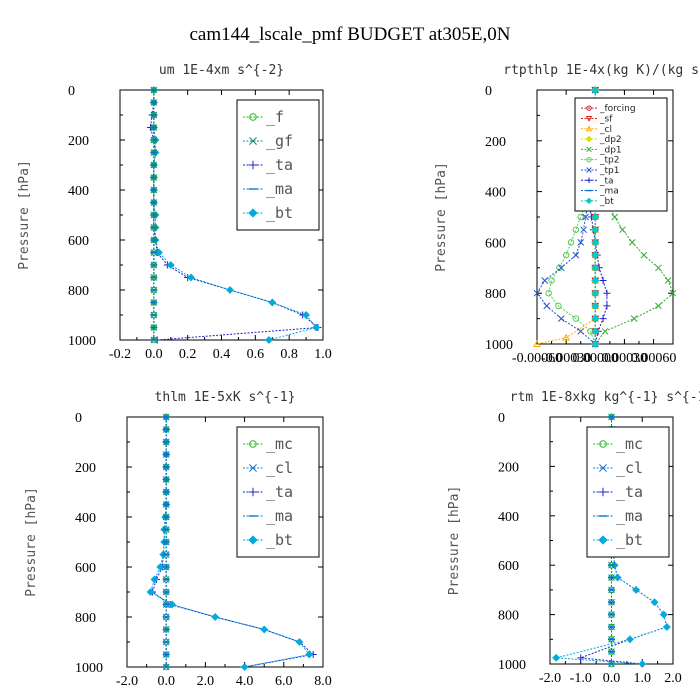 This screenshot has height=700, width=700. I want to click on x-tick-label: -1.0, so click(581, 678).